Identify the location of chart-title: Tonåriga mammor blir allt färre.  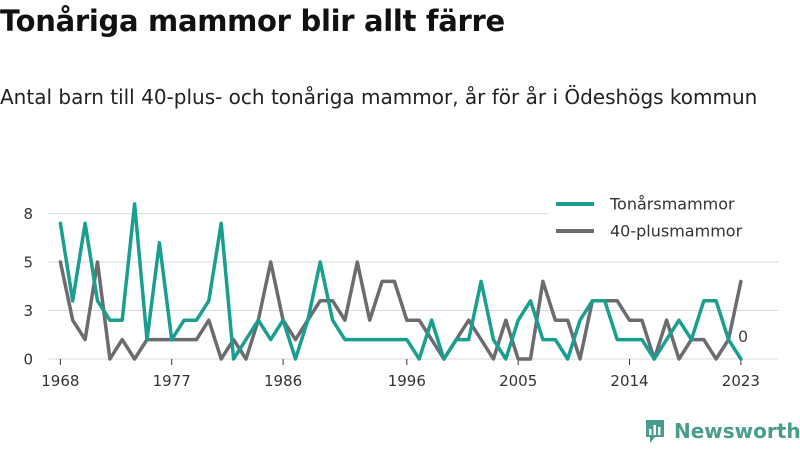
(252, 21).